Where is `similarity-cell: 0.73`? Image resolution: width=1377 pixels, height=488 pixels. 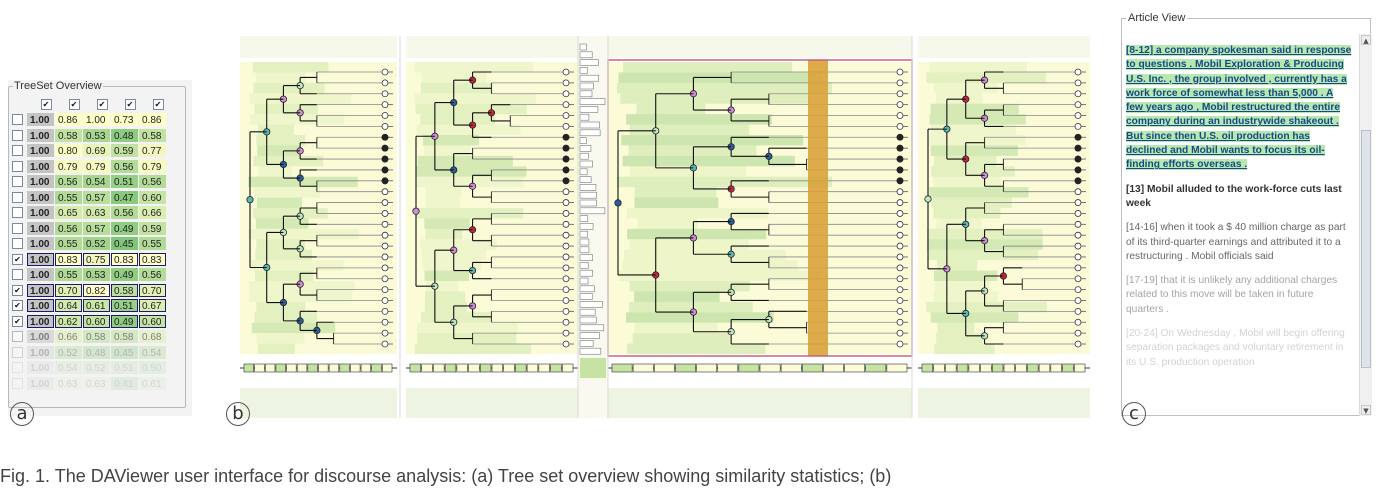
similarity-cell: 0.73 is located at coordinates (124, 120).